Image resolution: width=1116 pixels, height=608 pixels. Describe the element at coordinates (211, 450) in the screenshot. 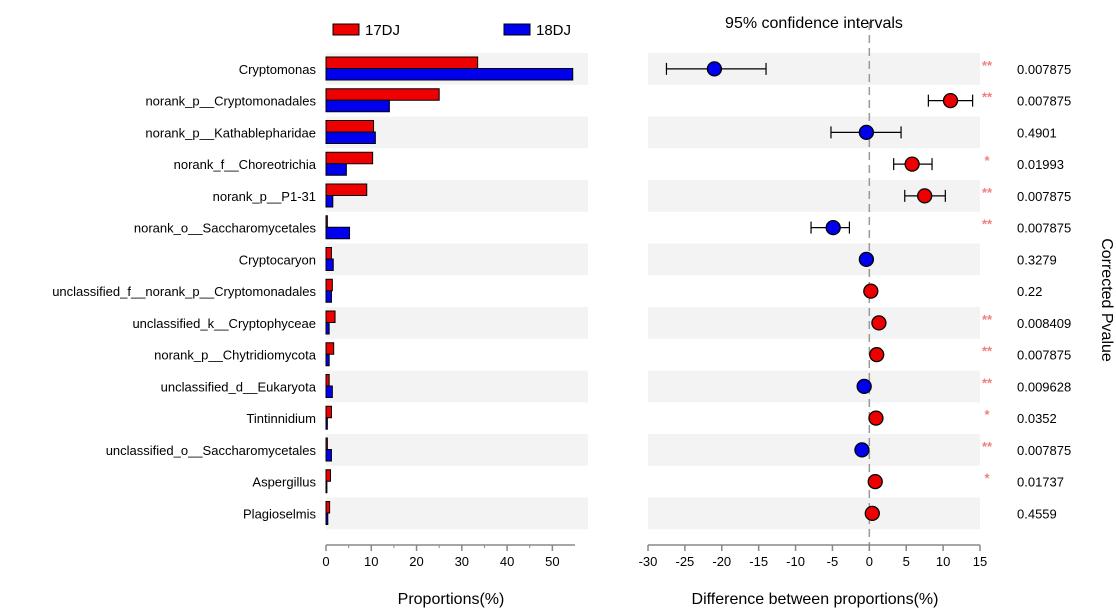

I see `category-label: unclassified_o__Saccharomycetales` at that location.